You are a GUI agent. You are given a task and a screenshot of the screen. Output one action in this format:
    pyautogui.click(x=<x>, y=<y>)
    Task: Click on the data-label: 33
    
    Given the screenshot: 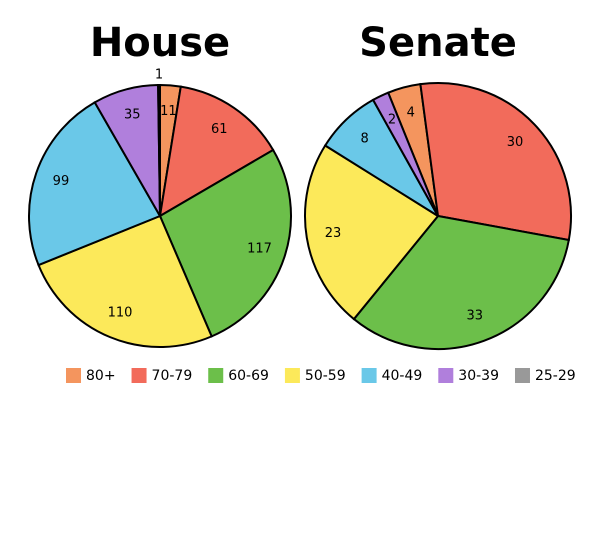 What is the action you would take?
    pyautogui.click(x=474, y=315)
    